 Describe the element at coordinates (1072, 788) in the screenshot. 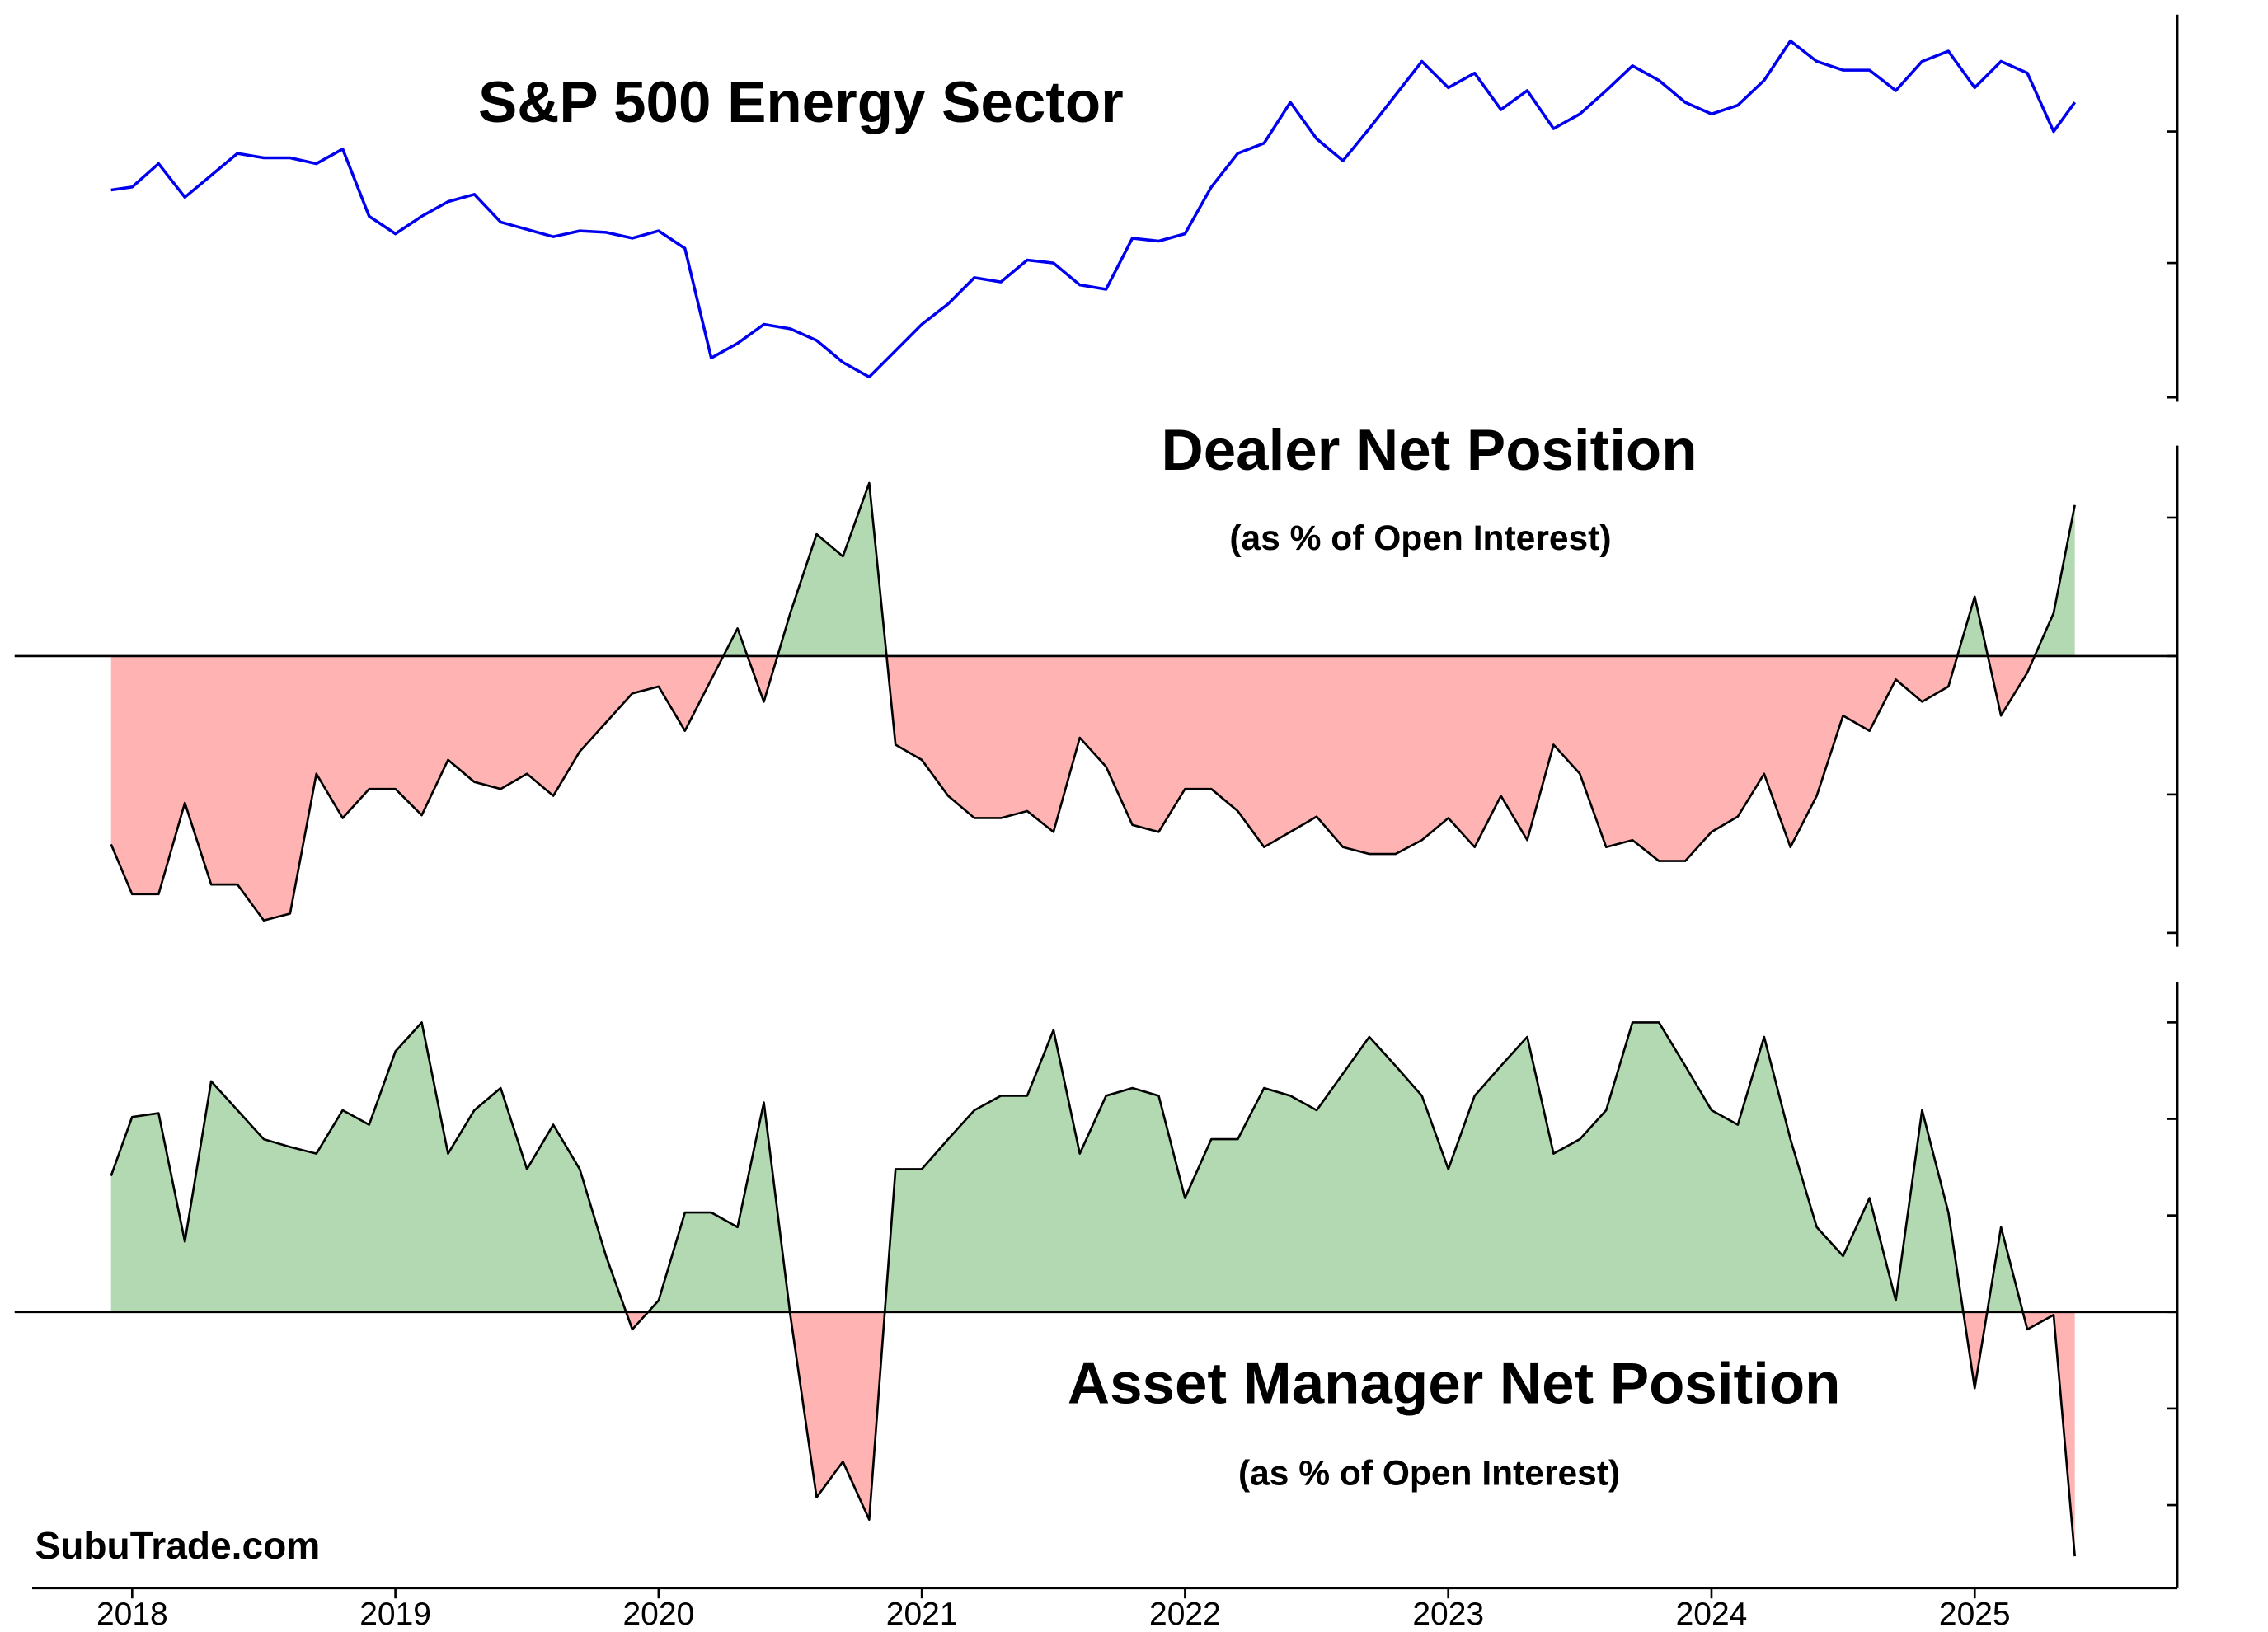

I see `area-negative` at that location.